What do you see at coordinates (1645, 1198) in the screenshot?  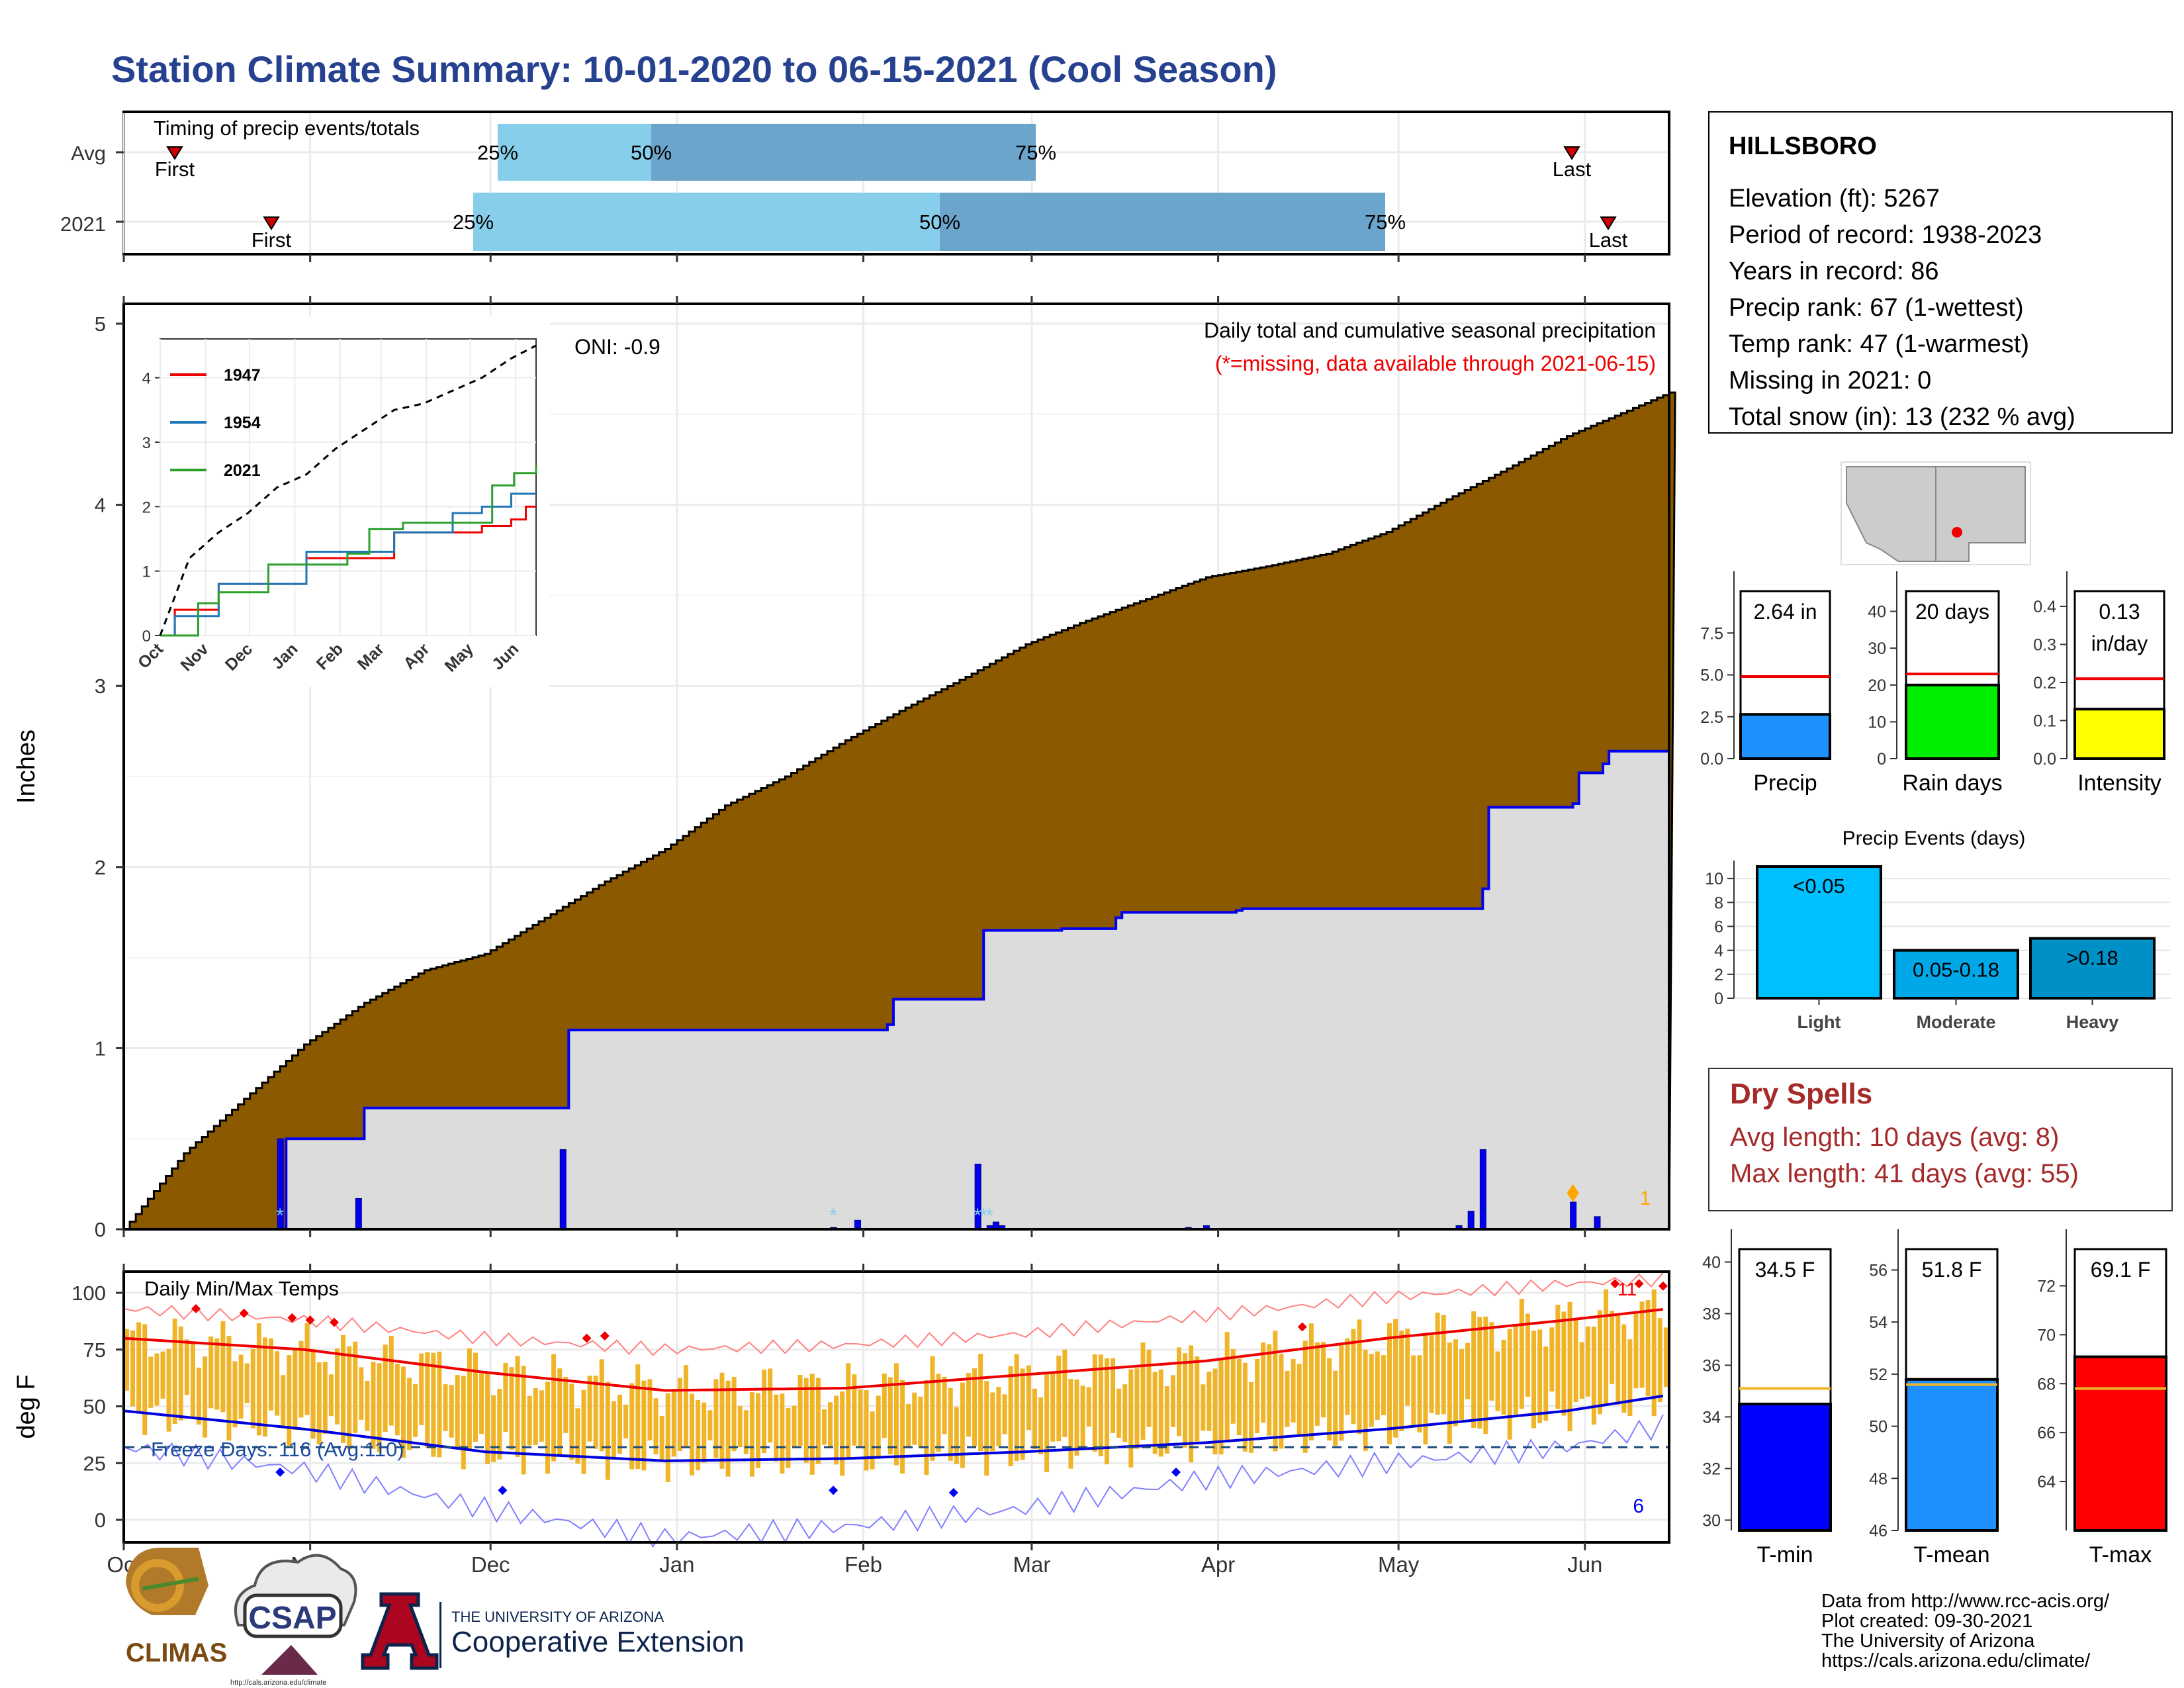 I see `snow-count: 1` at bounding box center [1645, 1198].